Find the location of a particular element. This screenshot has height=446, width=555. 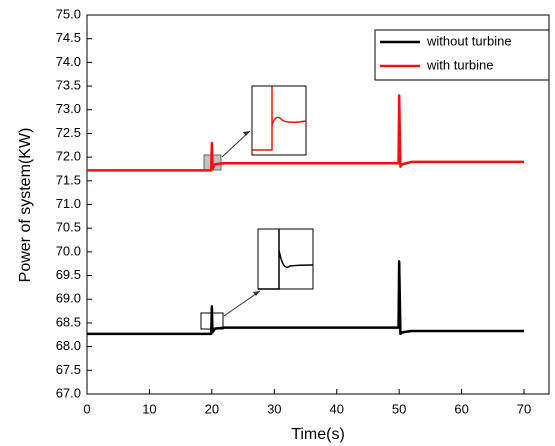

y-tick-label: 71.5 is located at coordinates (68, 179).